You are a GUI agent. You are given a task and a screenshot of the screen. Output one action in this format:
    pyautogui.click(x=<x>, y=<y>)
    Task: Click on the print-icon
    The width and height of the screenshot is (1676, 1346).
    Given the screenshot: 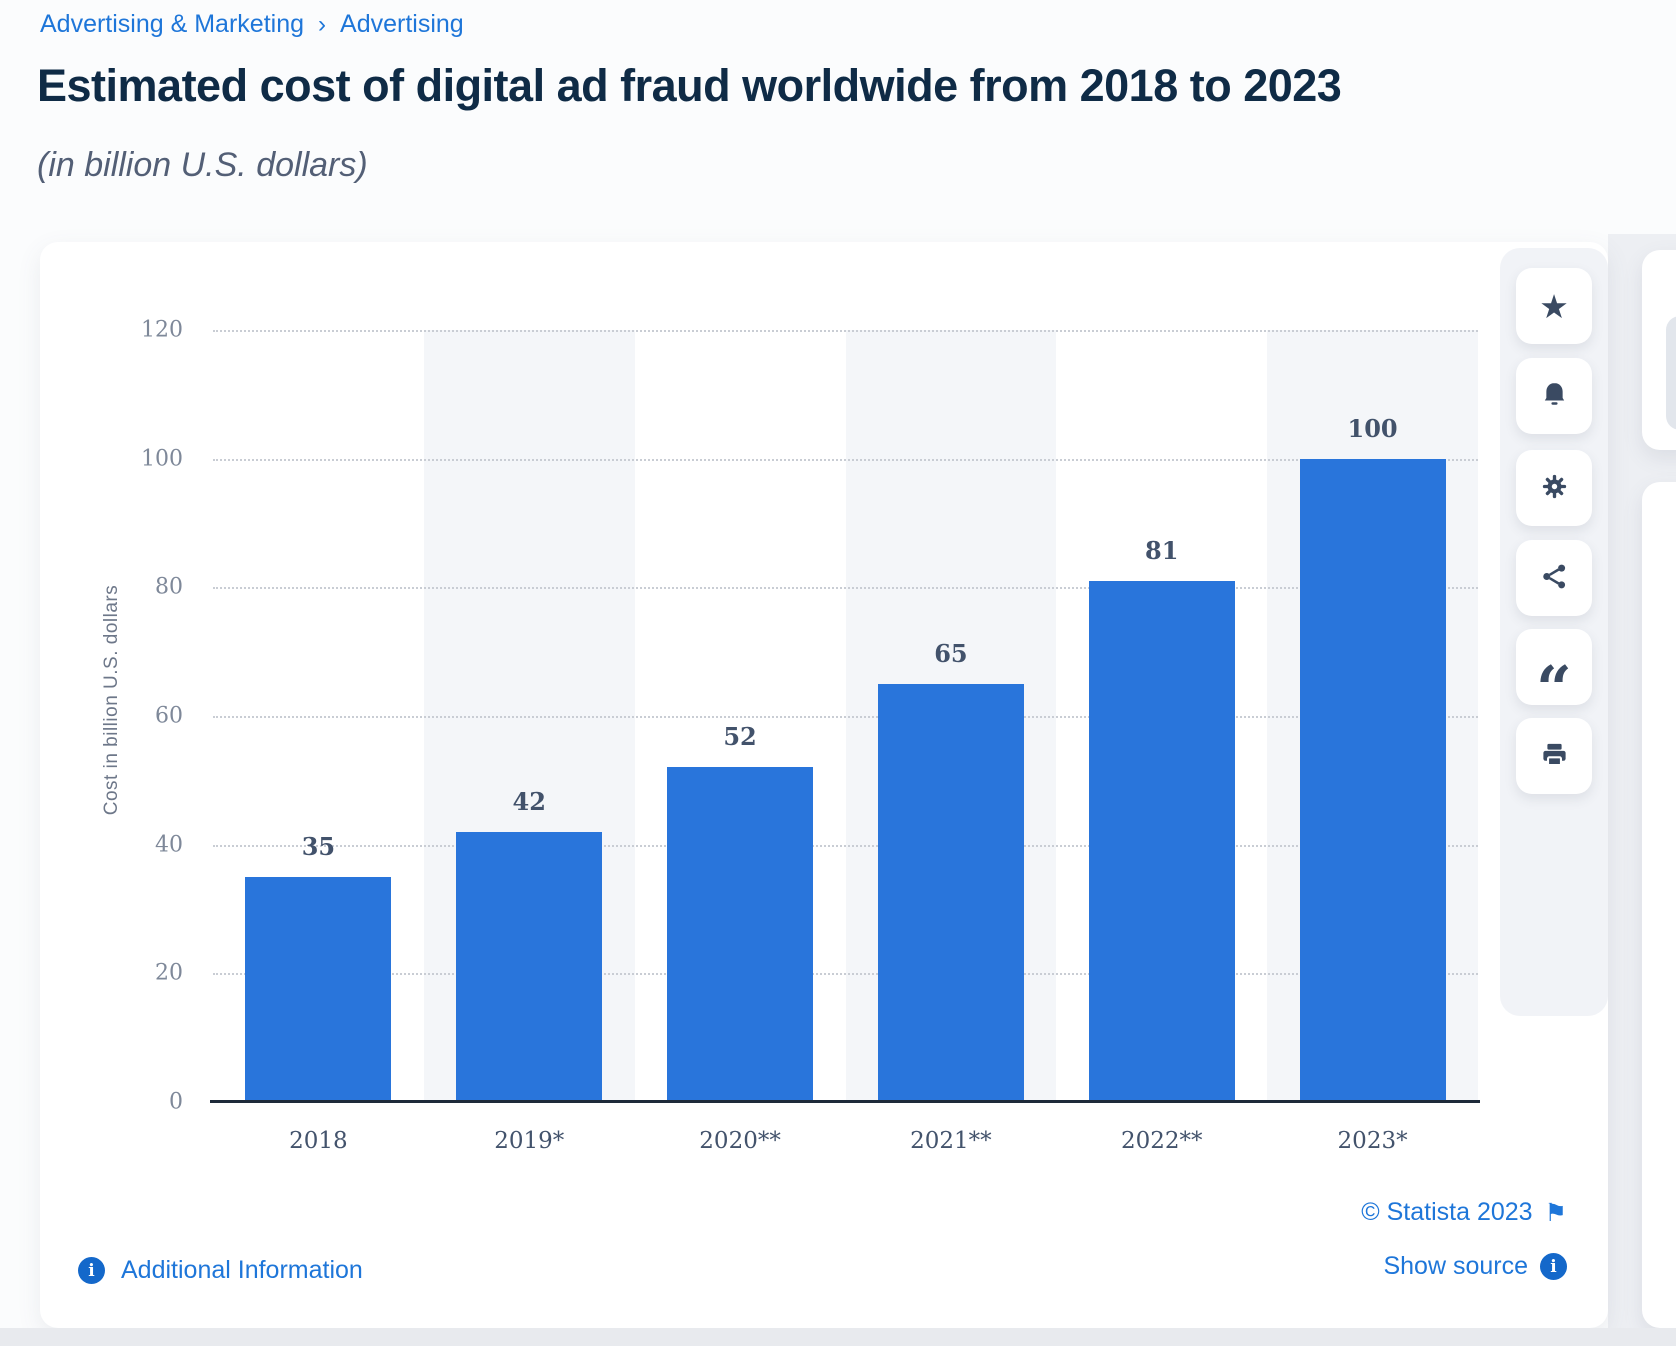 What is the action you would take?
    pyautogui.click(x=1554, y=756)
    